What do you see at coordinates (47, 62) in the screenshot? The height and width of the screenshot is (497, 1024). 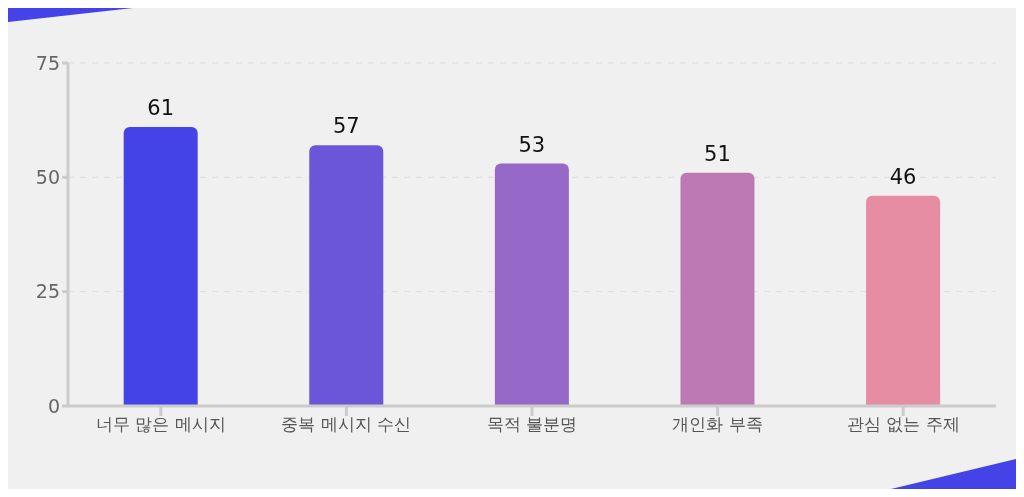 I see `y-tick-label: 75` at bounding box center [47, 62].